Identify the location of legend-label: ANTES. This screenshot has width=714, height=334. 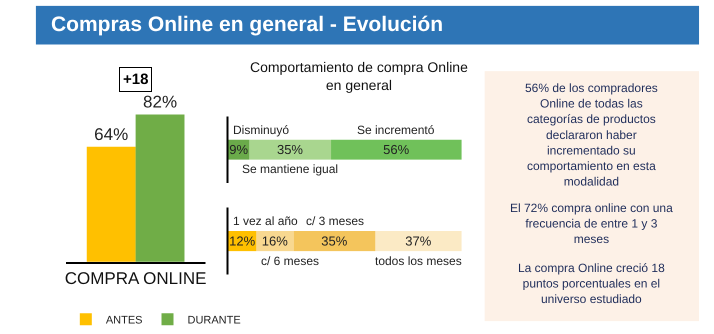
(124, 320).